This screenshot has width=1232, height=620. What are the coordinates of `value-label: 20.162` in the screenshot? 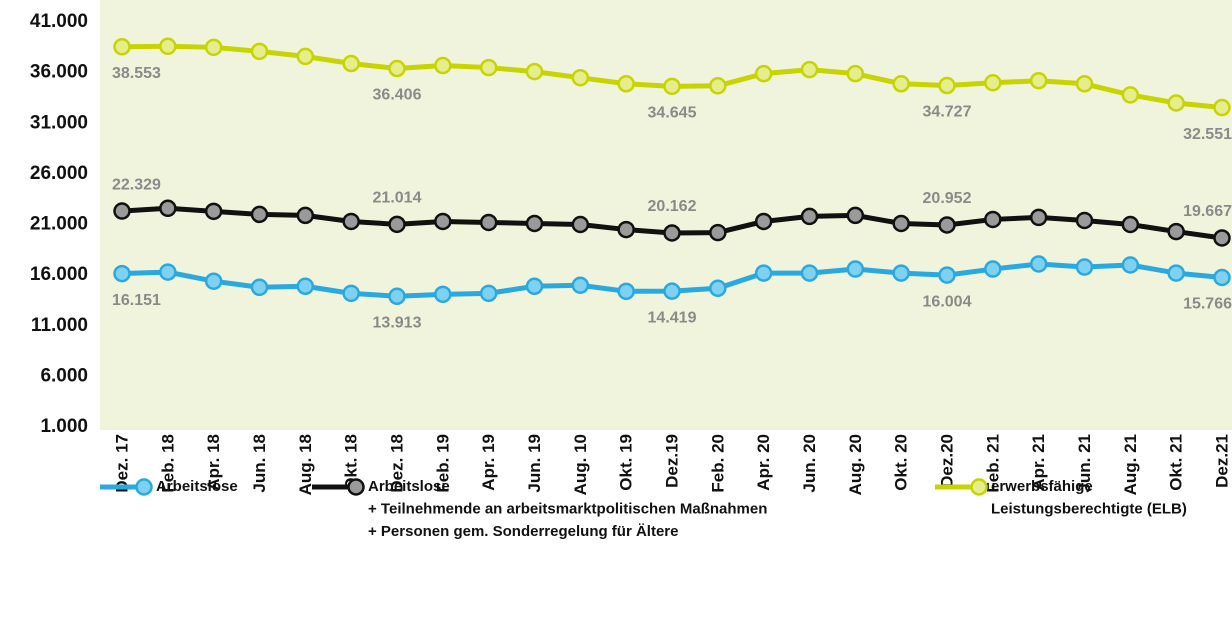 It's located at (672, 206).